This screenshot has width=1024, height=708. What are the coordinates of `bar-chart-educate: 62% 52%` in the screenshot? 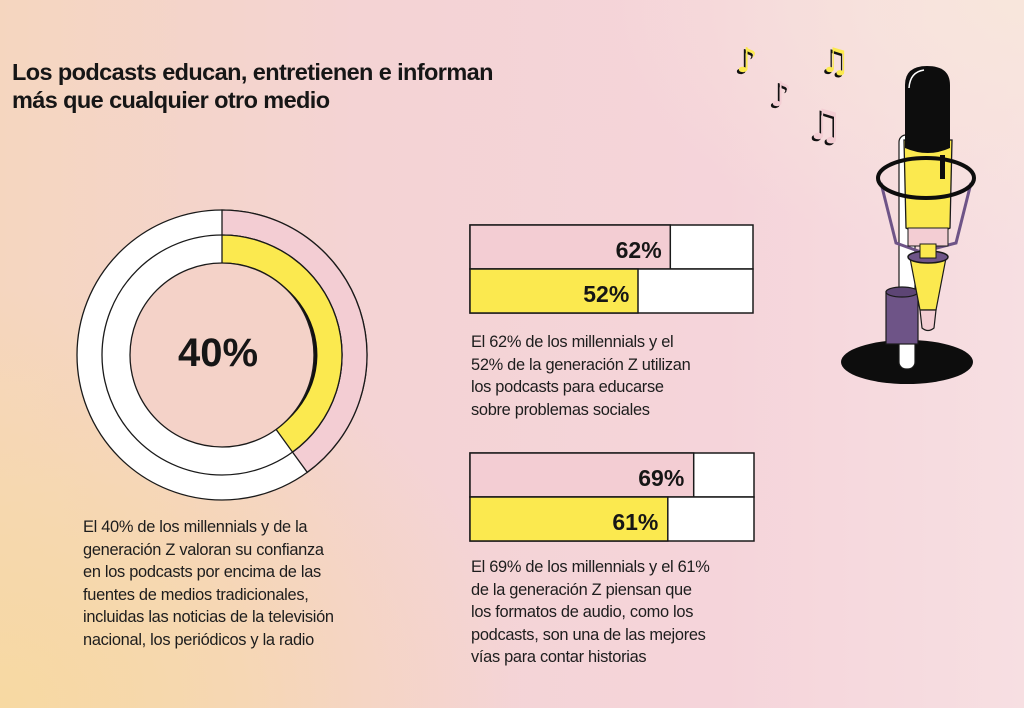 It's located at (611, 269).